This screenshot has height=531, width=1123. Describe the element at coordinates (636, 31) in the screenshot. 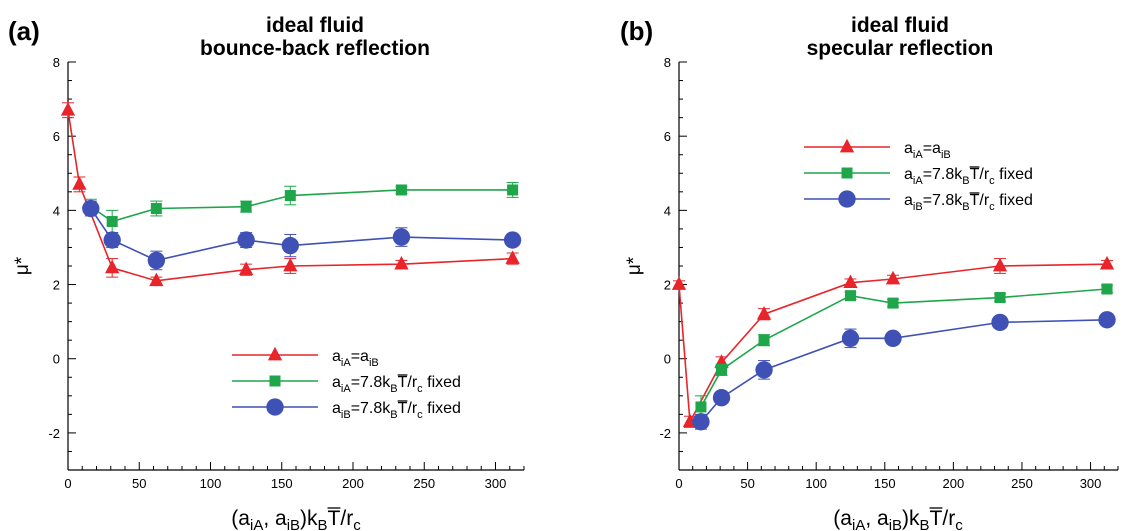

I see `panel-label: (b)` at that location.